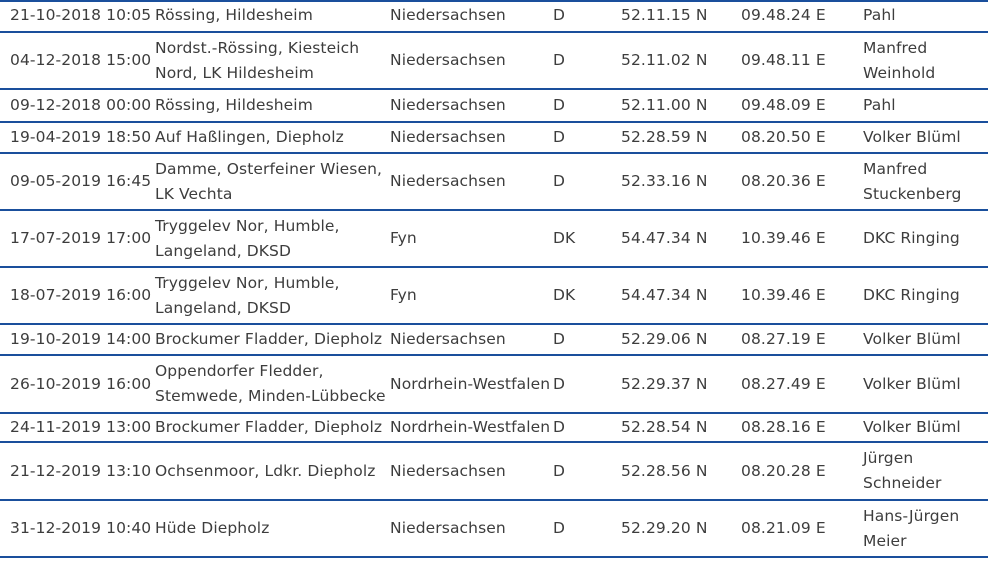  I want to click on latitude-cell: 52.29.20 N, so click(676, 528).